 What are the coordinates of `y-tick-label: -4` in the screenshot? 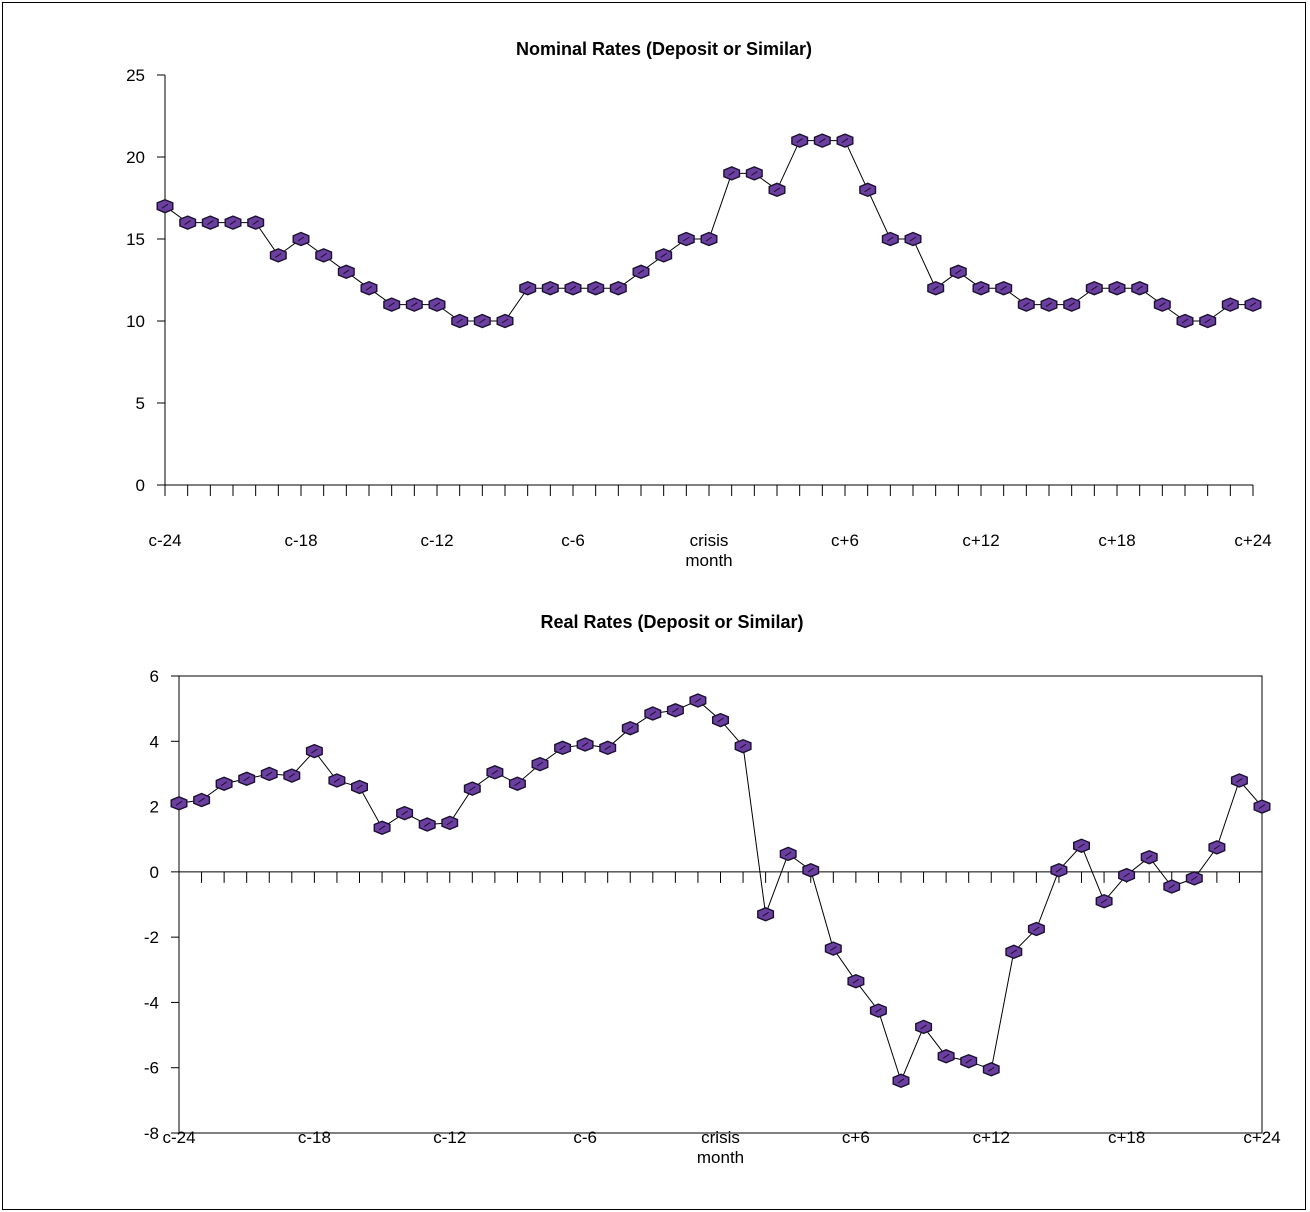 It's located at (151, 1002).